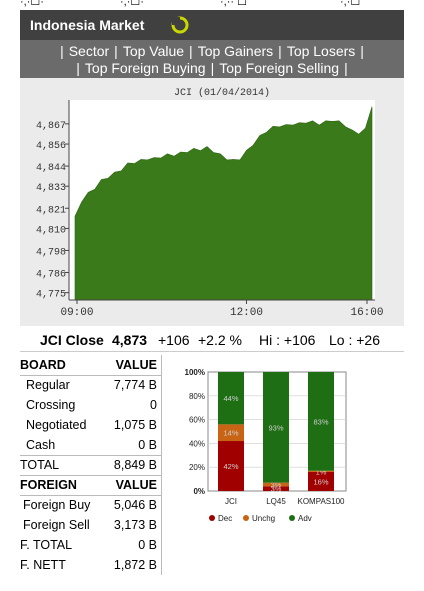 This screenshot has height=591, width=424. I want to click on breadth-bar-label: 93%, so click(275, 427).